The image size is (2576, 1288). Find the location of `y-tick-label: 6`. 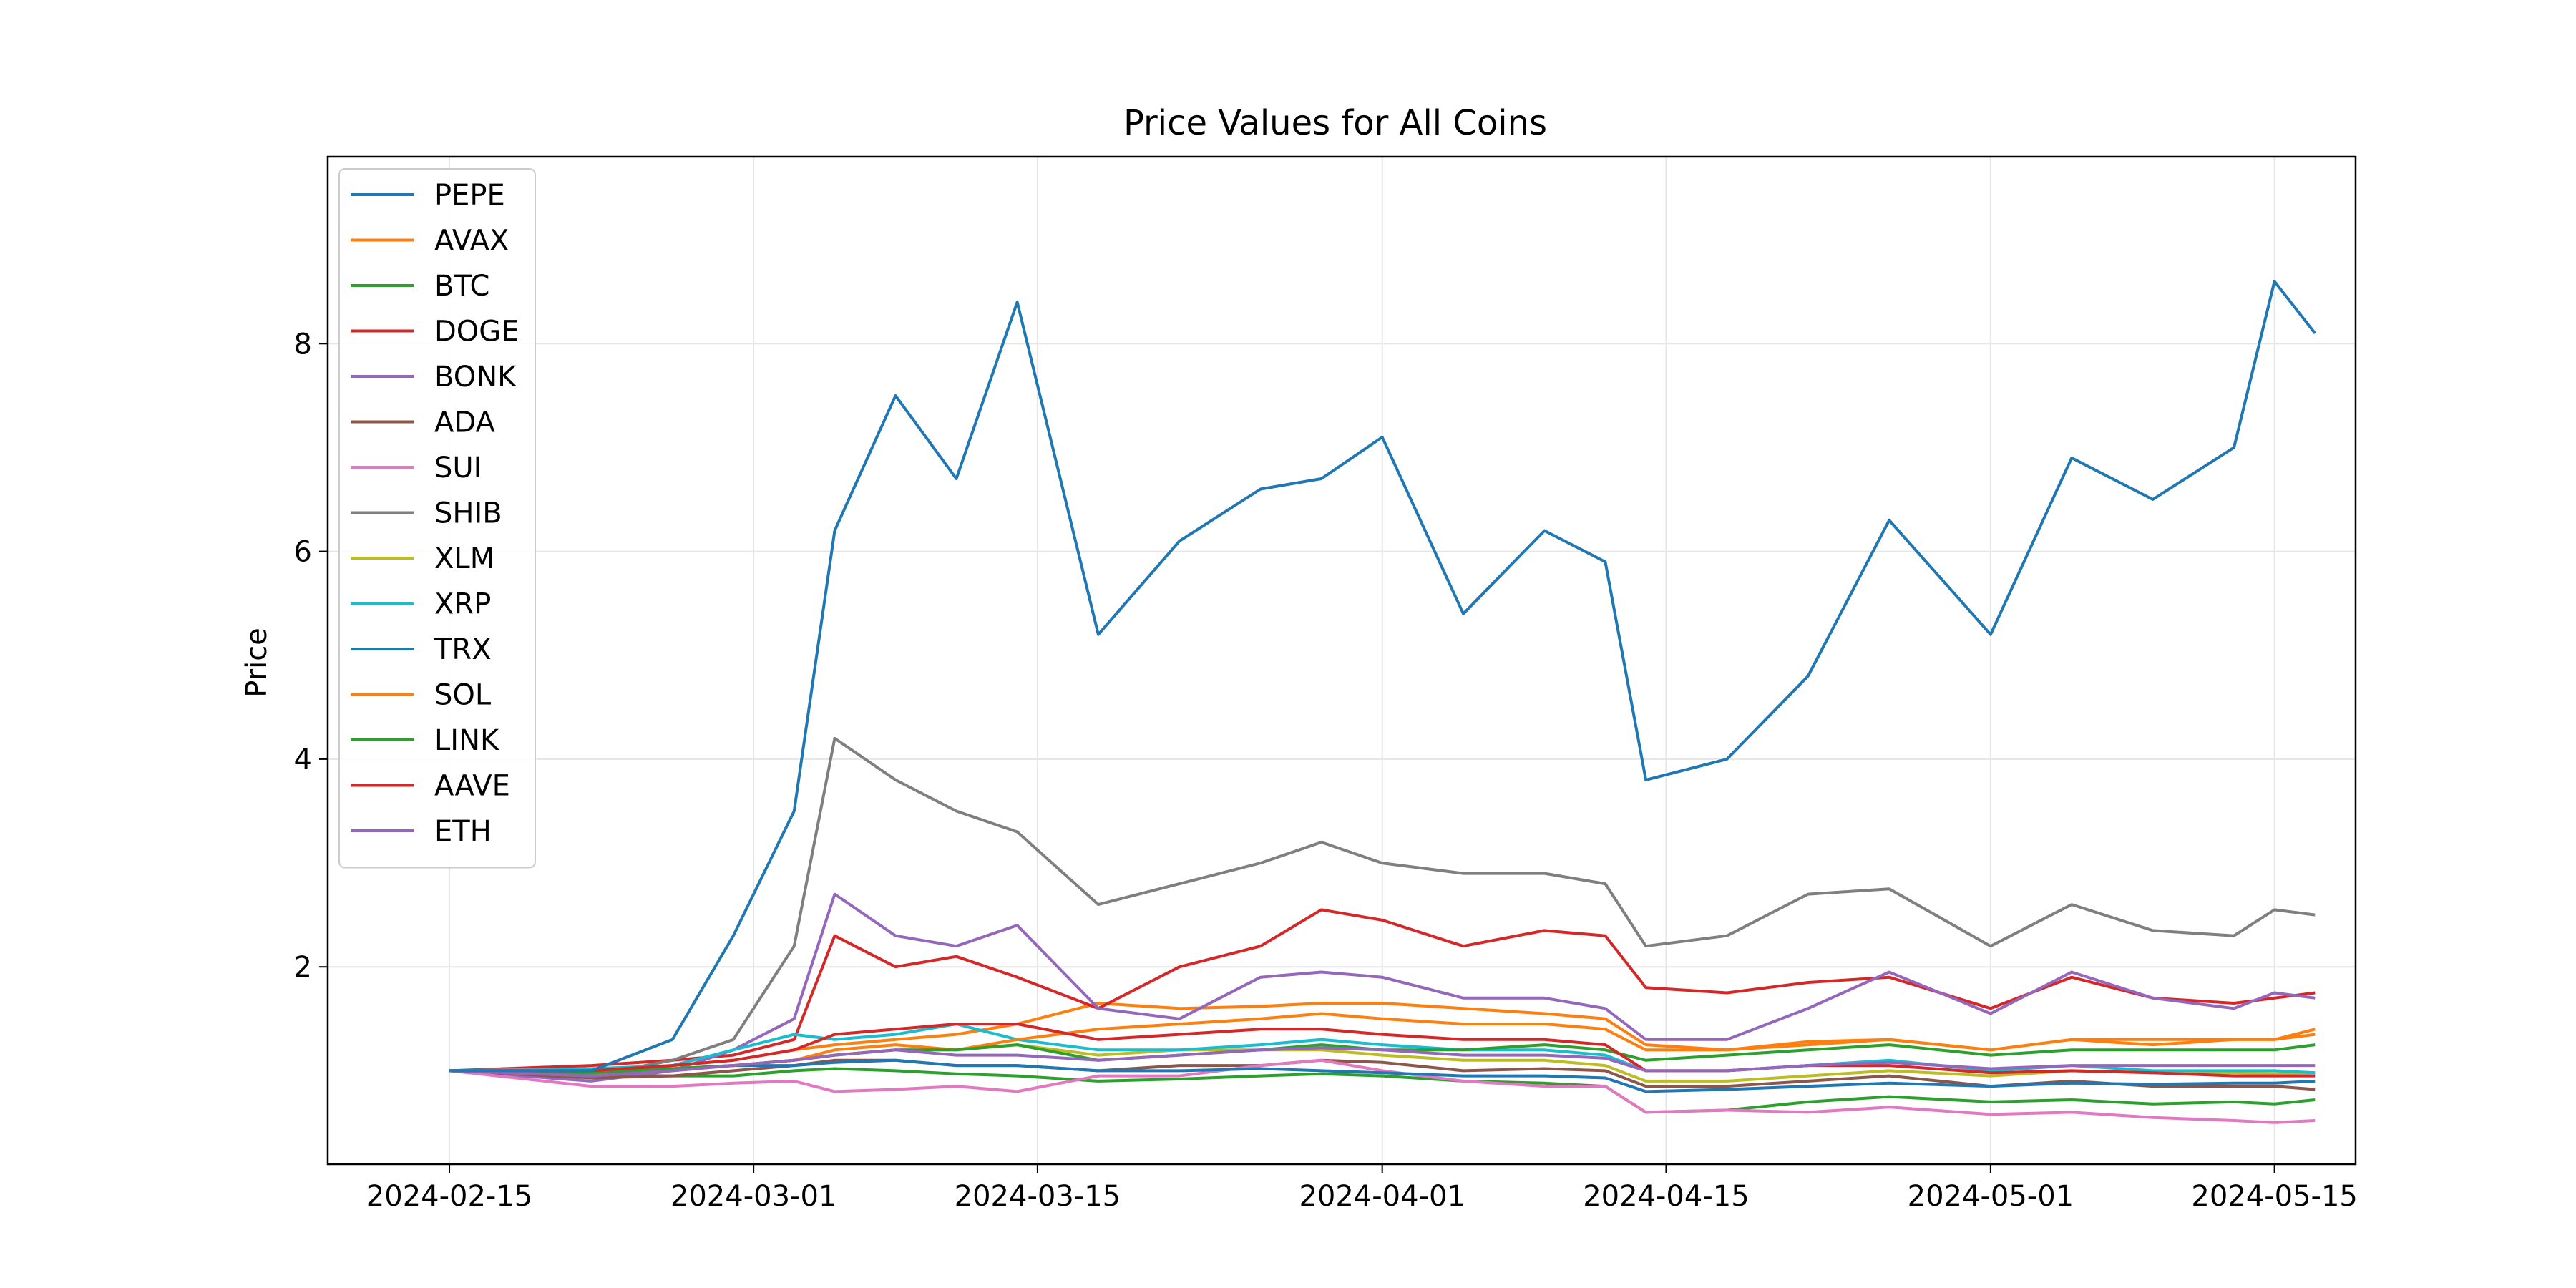

y-tick-label: 6 is located at coordinates (303, 552).